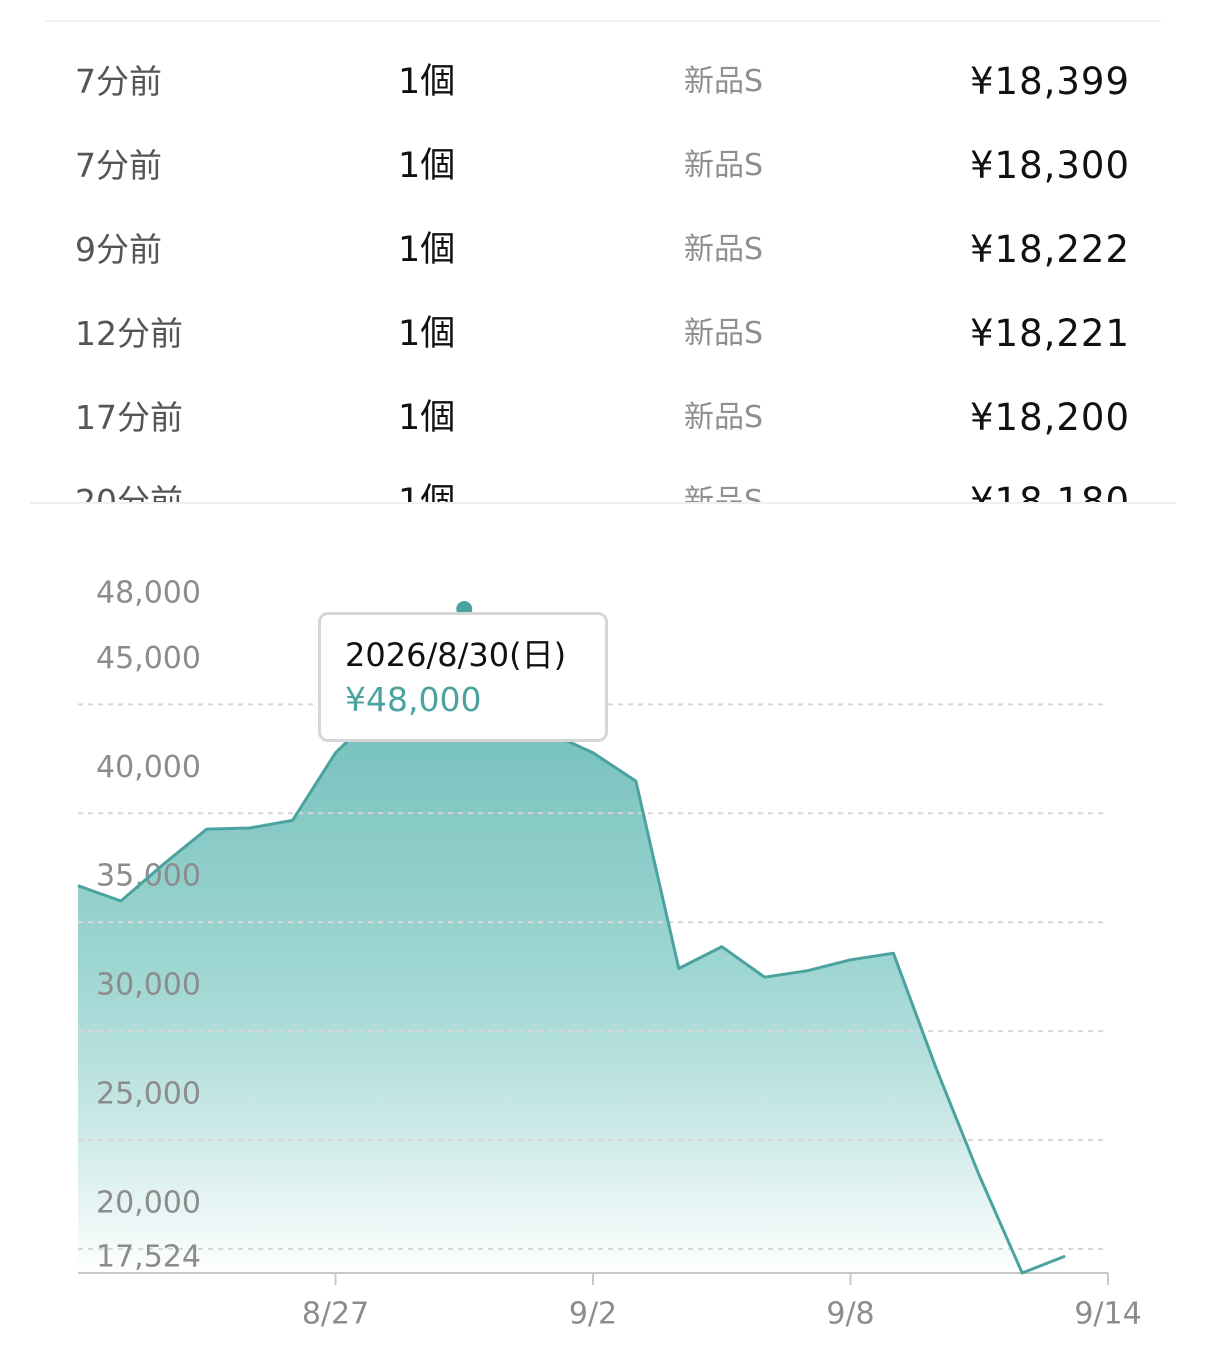  What do you see at coordinates (148, 1094) in the screenshot?
I see `y-tick-label: 25,000` at bounding box center [148, 1094].